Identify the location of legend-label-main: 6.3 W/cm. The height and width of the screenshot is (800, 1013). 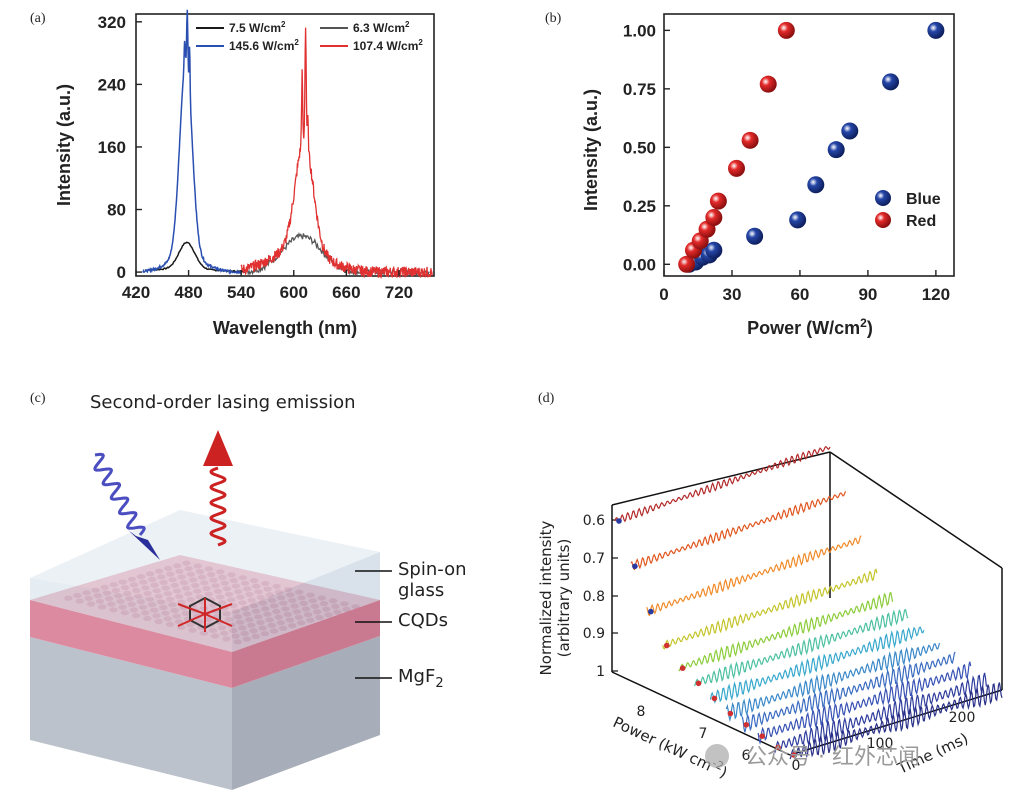
(379, 28).